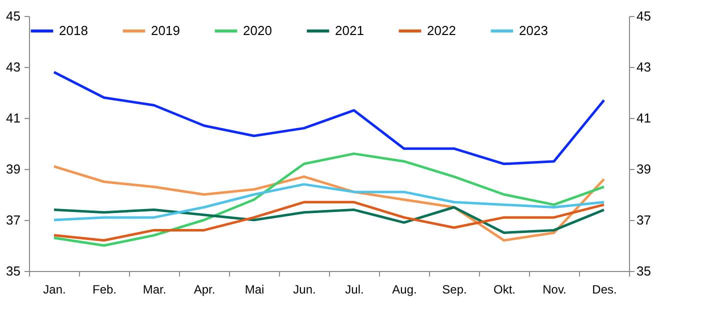  I want to click on y2-tick-label: 35, so click(643, 271).